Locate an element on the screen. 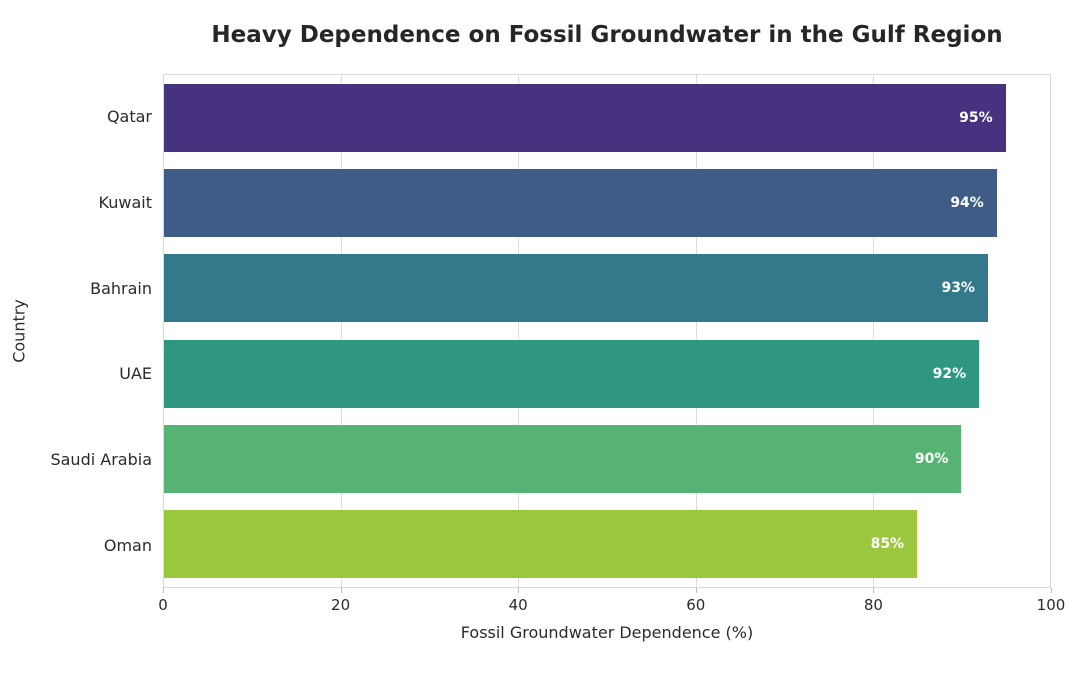 The width and height of the screenshot is (1080, 680). bar-row: 85% is located at coordinates (607, 544).